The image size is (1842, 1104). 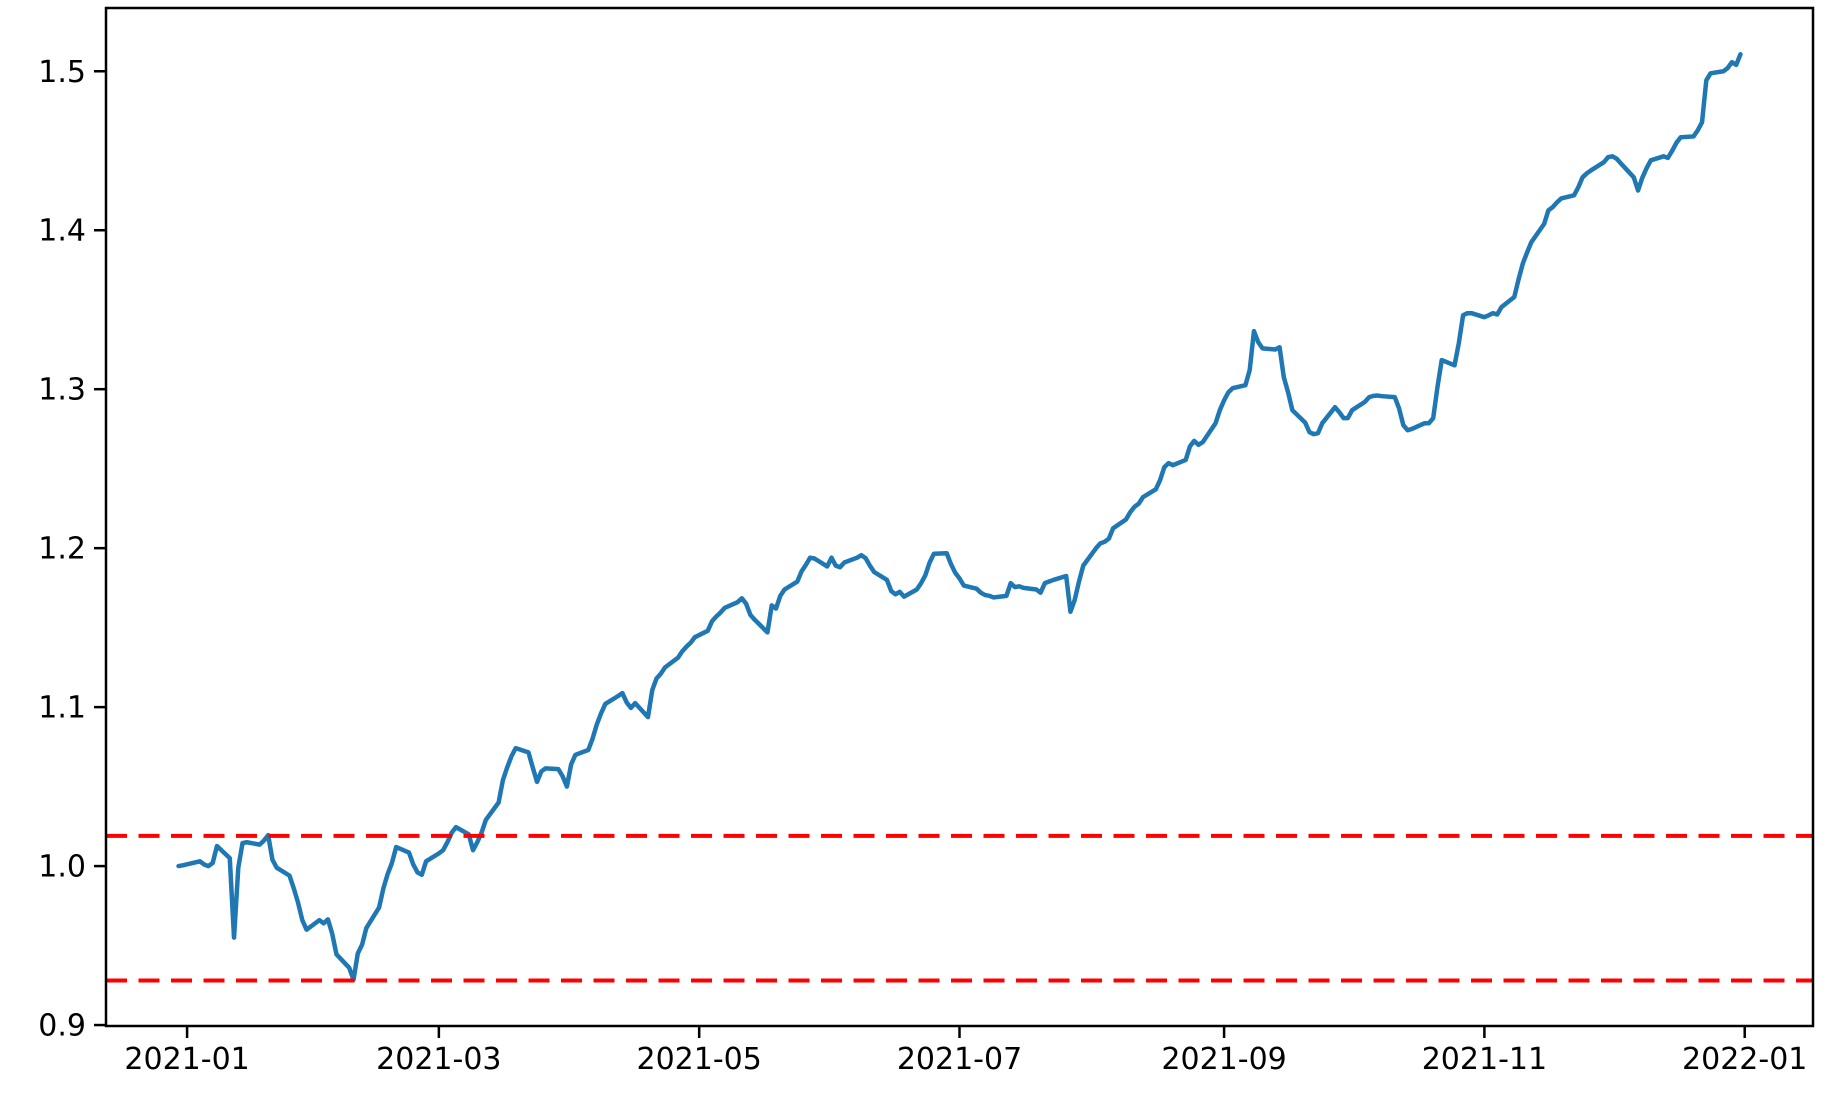 I want to click on y-tick-label: 0.9, so click(x=62, y=1026).